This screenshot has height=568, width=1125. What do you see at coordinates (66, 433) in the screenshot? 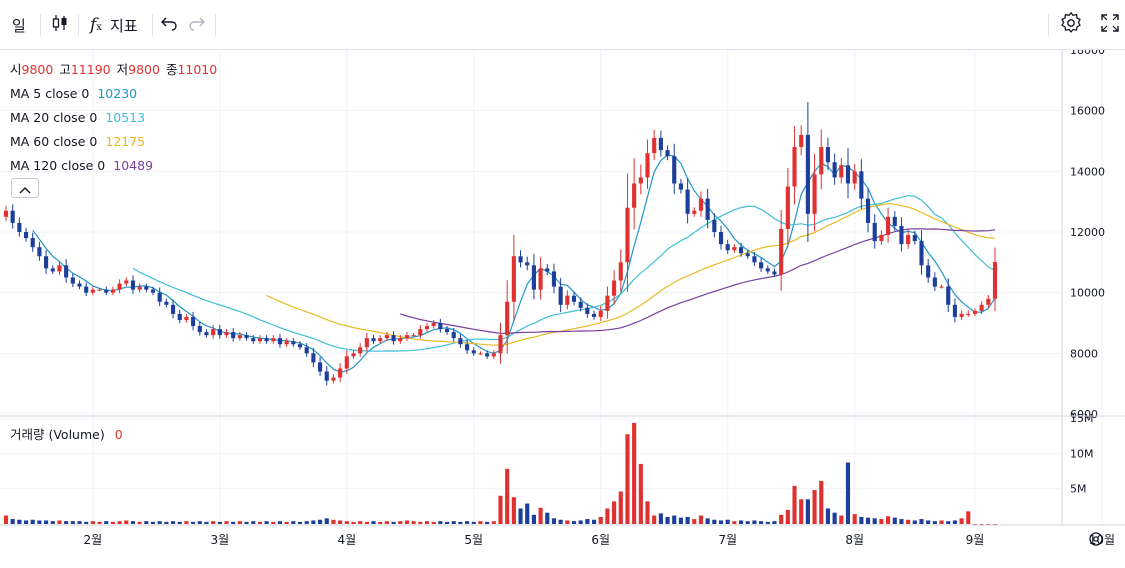
I see `volume-legend: 거래량 (Volume) 0` at bounding box center [66, 433].